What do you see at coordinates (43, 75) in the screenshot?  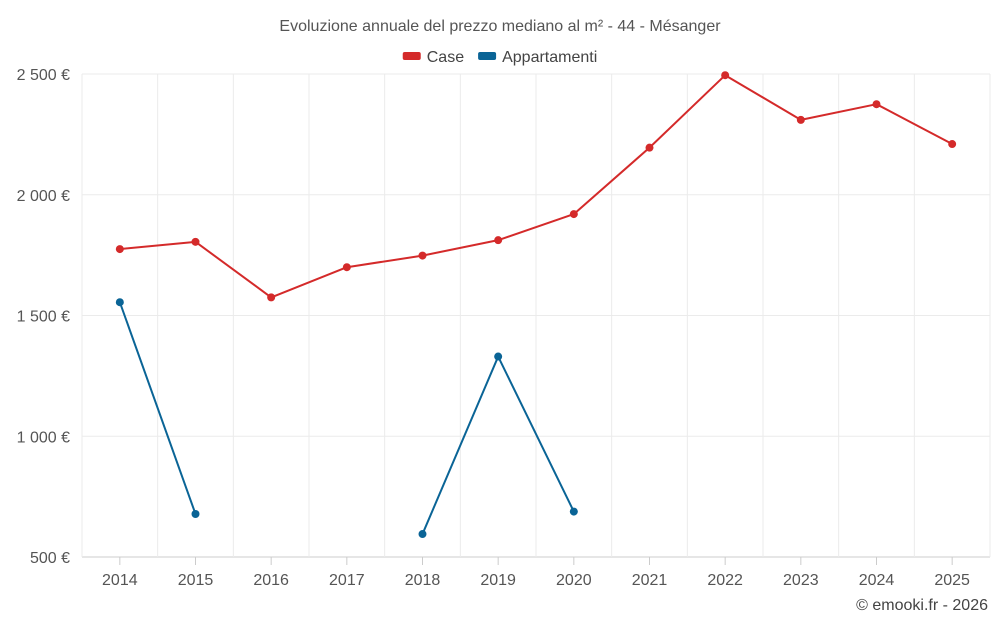 I see `y-tick-label: 2 500 €` at bounding box center [43, 75].